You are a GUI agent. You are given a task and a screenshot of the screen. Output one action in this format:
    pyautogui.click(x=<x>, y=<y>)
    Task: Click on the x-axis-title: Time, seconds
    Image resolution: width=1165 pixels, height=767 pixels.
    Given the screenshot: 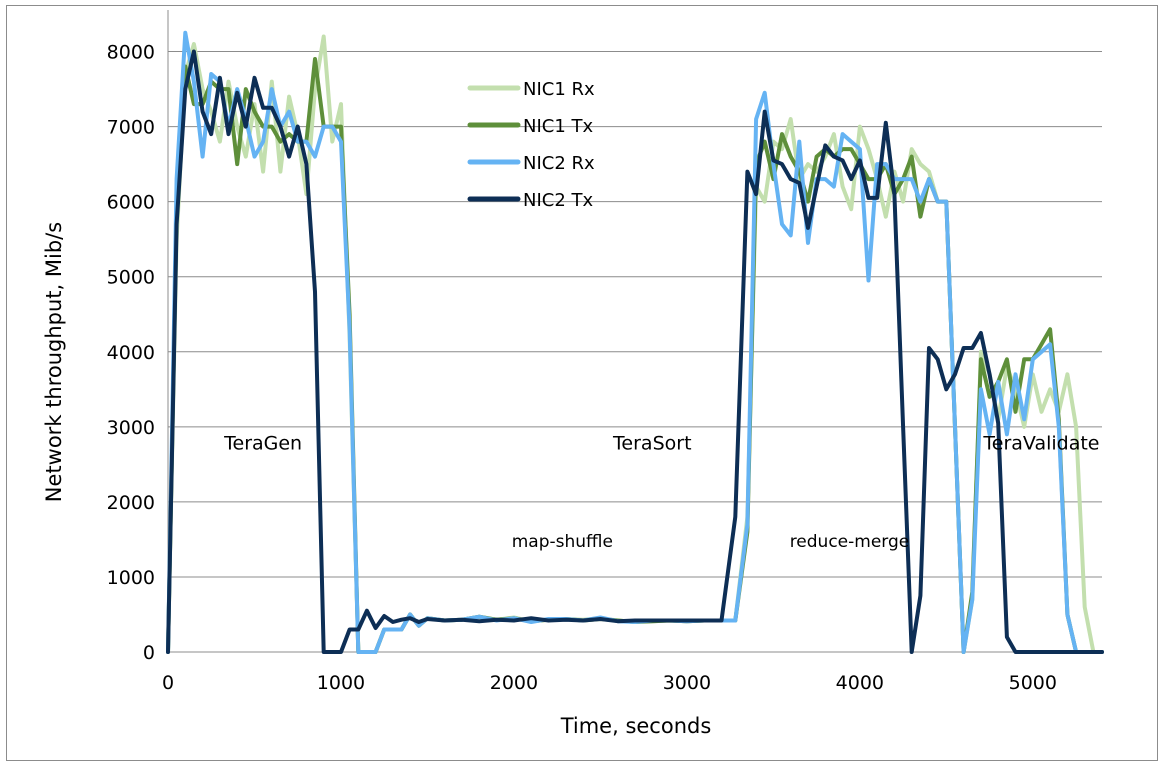 What is the action you would take?
    pyautogui.click(x=636, y=726)
    